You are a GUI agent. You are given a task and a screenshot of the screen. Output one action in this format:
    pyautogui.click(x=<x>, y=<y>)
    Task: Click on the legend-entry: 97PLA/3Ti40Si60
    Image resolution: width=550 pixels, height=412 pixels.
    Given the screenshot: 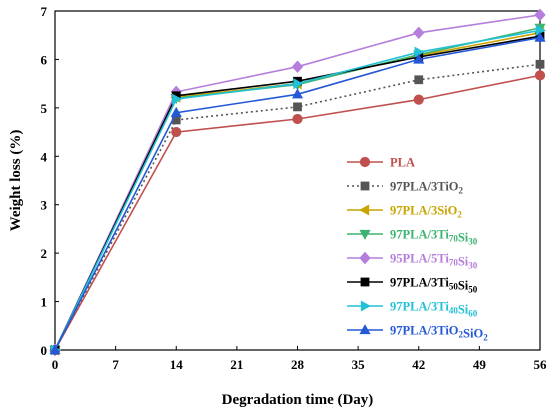 What is the action you would take?
    pyautogui.click(x=412, y=309)
    